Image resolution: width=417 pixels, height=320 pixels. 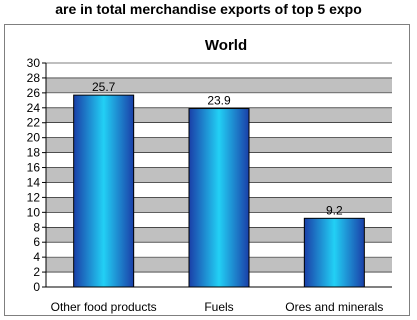 What do you see at coordinates (34, 138) in the screenshot?
I see `y-tick-label: 20` at bounding box center [34, 138].